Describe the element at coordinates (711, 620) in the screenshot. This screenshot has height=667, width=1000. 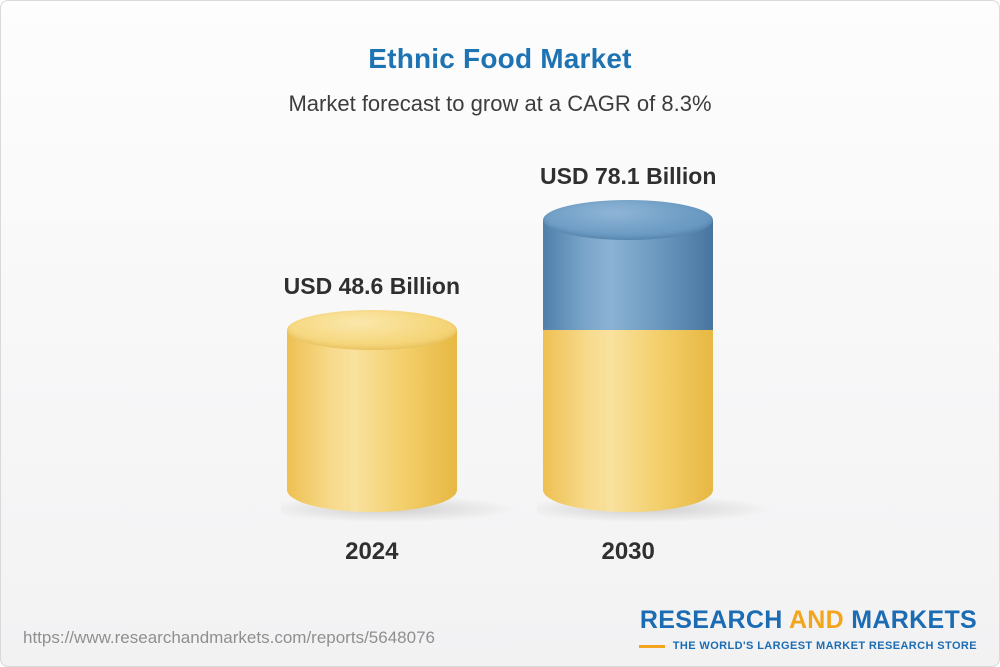
I see `logo-word-research: RESEARCH` at that location.